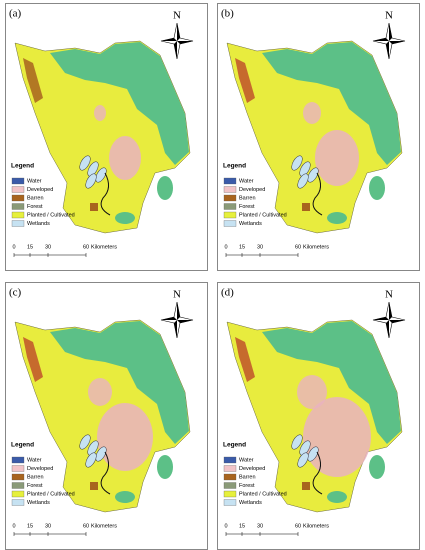 Image resolution: width=425 pixels, height=550 pixels. What do you see at coordinates (15, 14) in the screenshot?
I see `panel-label: (a)` at bounding box center [15, 14].